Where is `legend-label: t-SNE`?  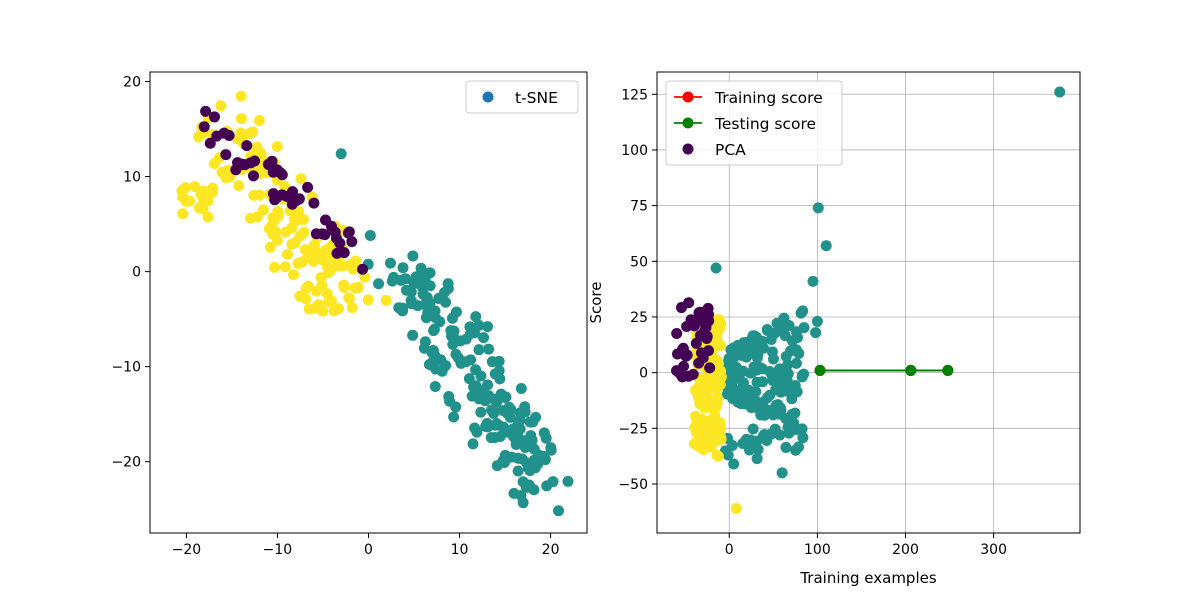
legend-label: t-SNE is located at coordinates (536, 98).